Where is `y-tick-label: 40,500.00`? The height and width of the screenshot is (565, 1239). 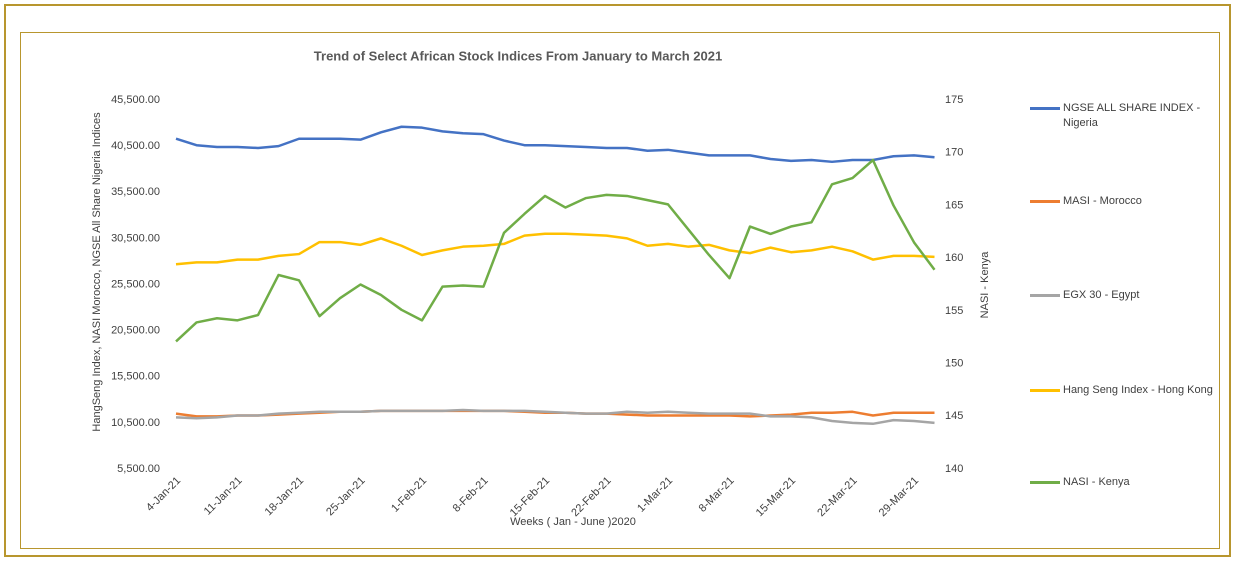 y-tick-label: 40,500.00 is located at coordinates (135, 146).